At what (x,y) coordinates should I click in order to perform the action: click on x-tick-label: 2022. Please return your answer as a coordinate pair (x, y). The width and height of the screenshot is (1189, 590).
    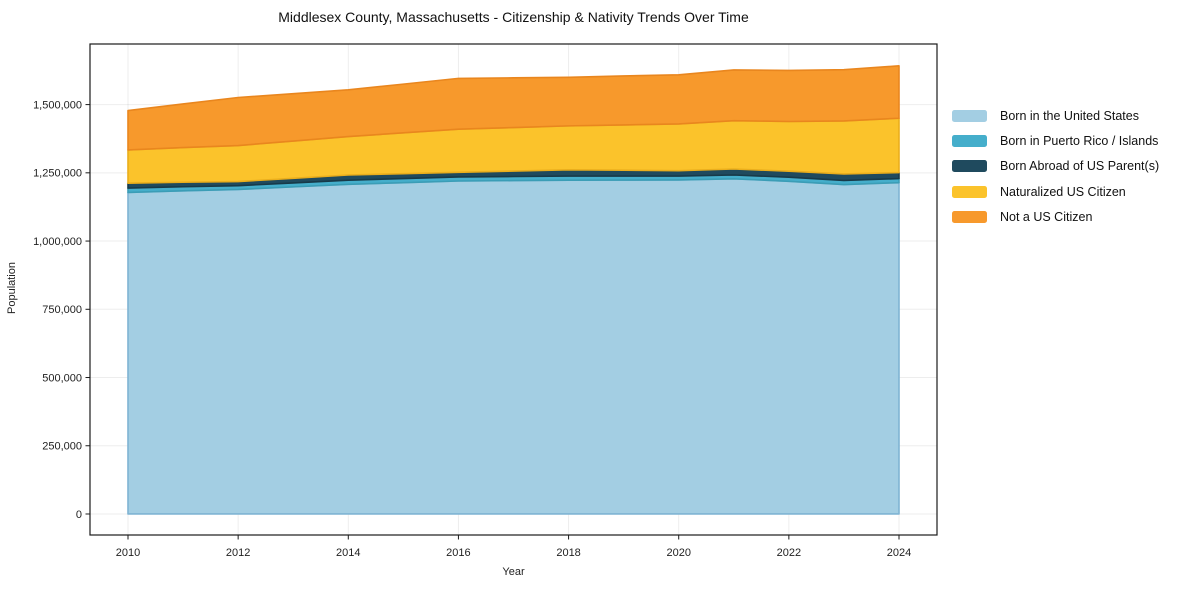
    Looking at the image, I should click on (789, 553).